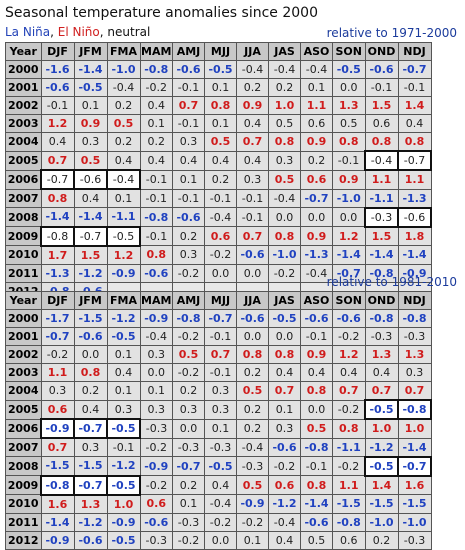 The width and height of the screenshot is (465, 550). What do you see at coordinates (414, 300) in the screenshot?
I see `column-header-ndj: NDJ` at bounding box center [414, 300].